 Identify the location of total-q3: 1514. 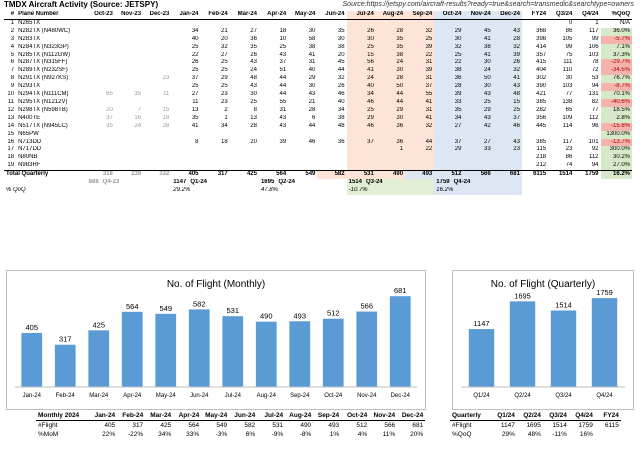
(561, 175).